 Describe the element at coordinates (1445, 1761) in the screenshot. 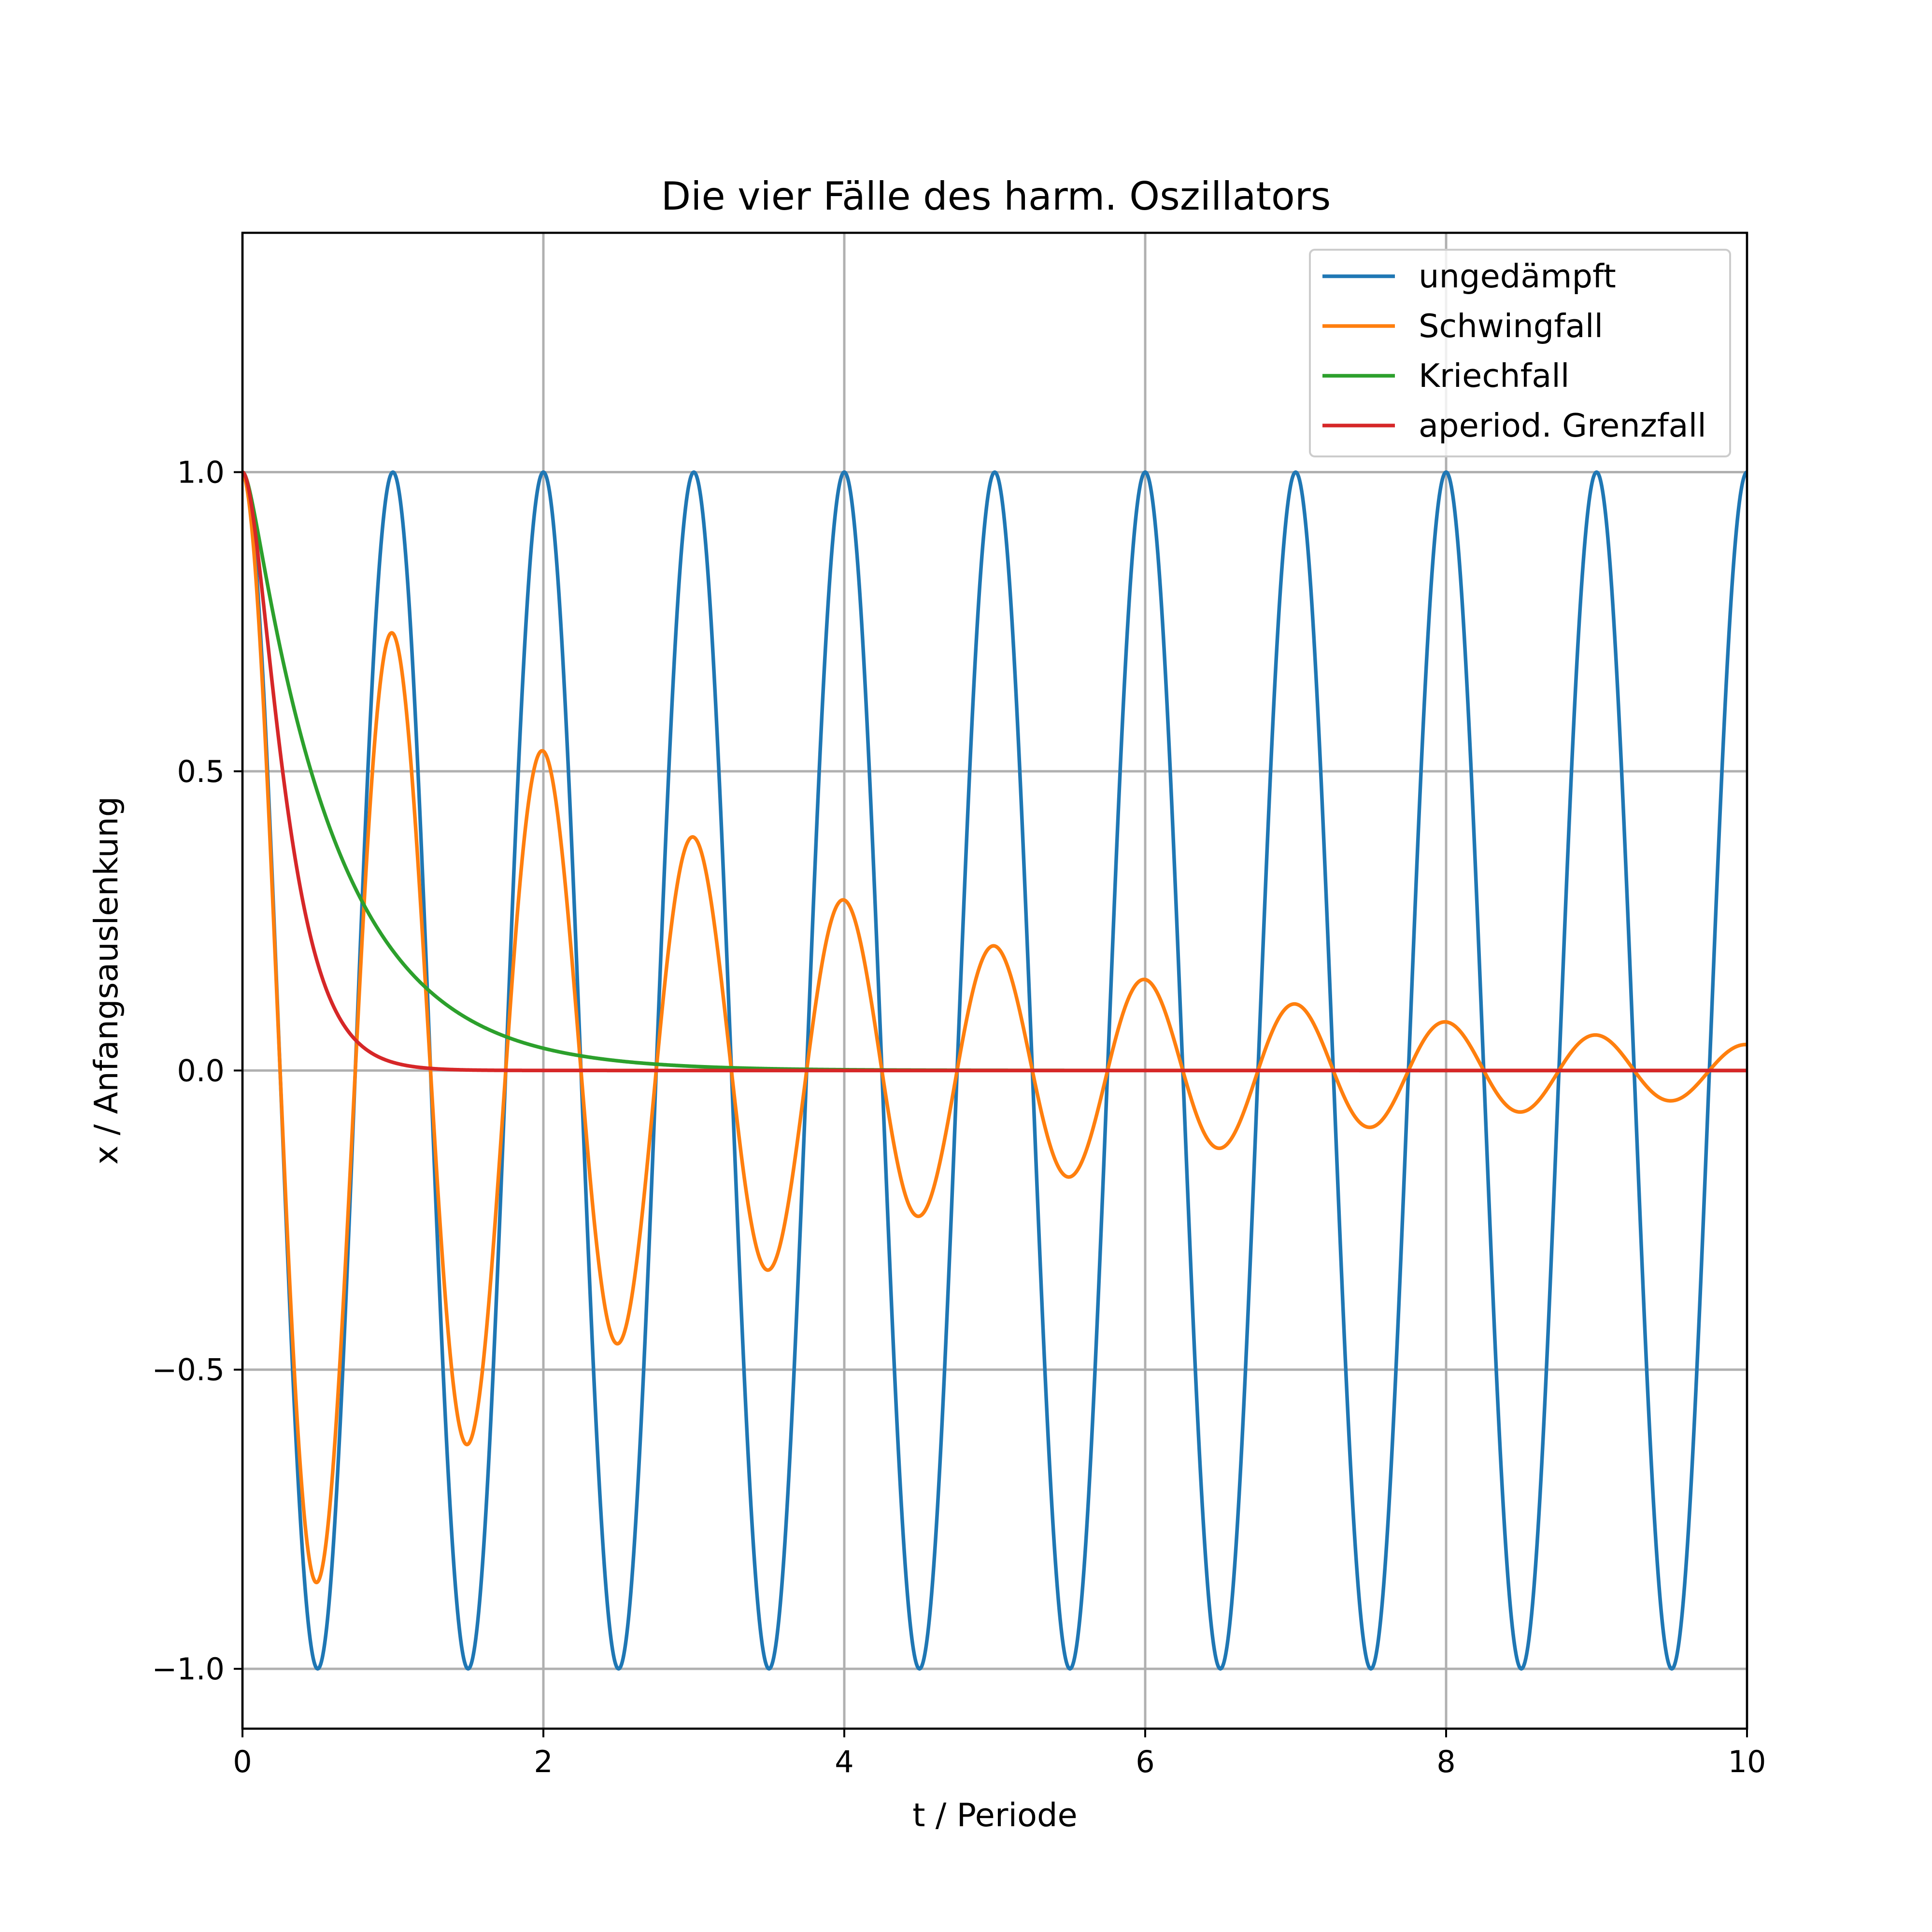

I see `x-tick-label-4: 8` at that location.